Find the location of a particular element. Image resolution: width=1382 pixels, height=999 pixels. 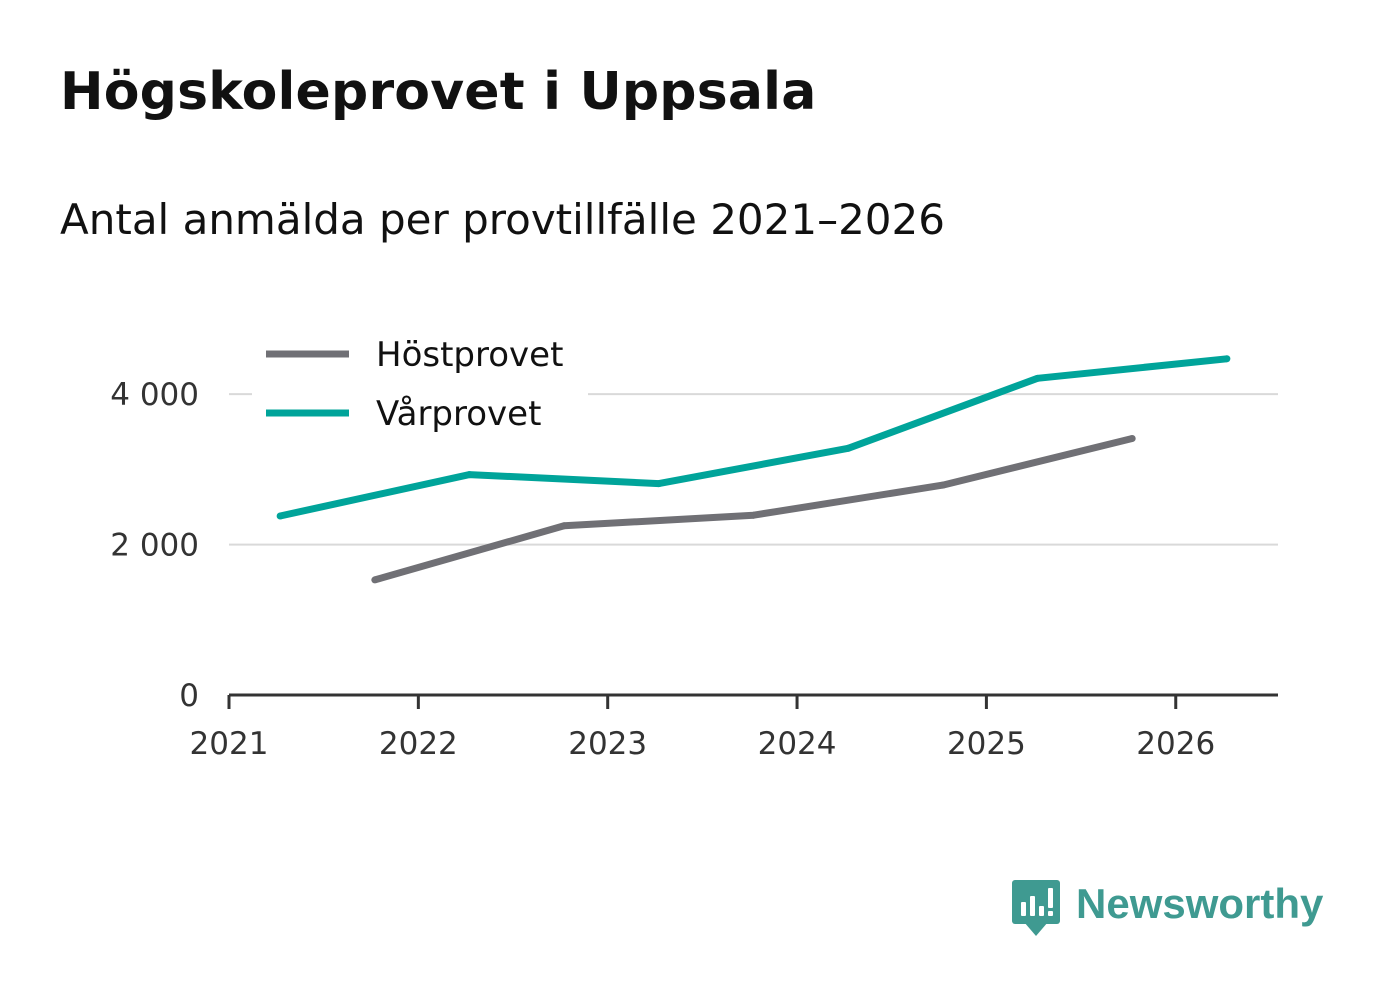

series-line-varprovet is located at coordinates (753, 437).